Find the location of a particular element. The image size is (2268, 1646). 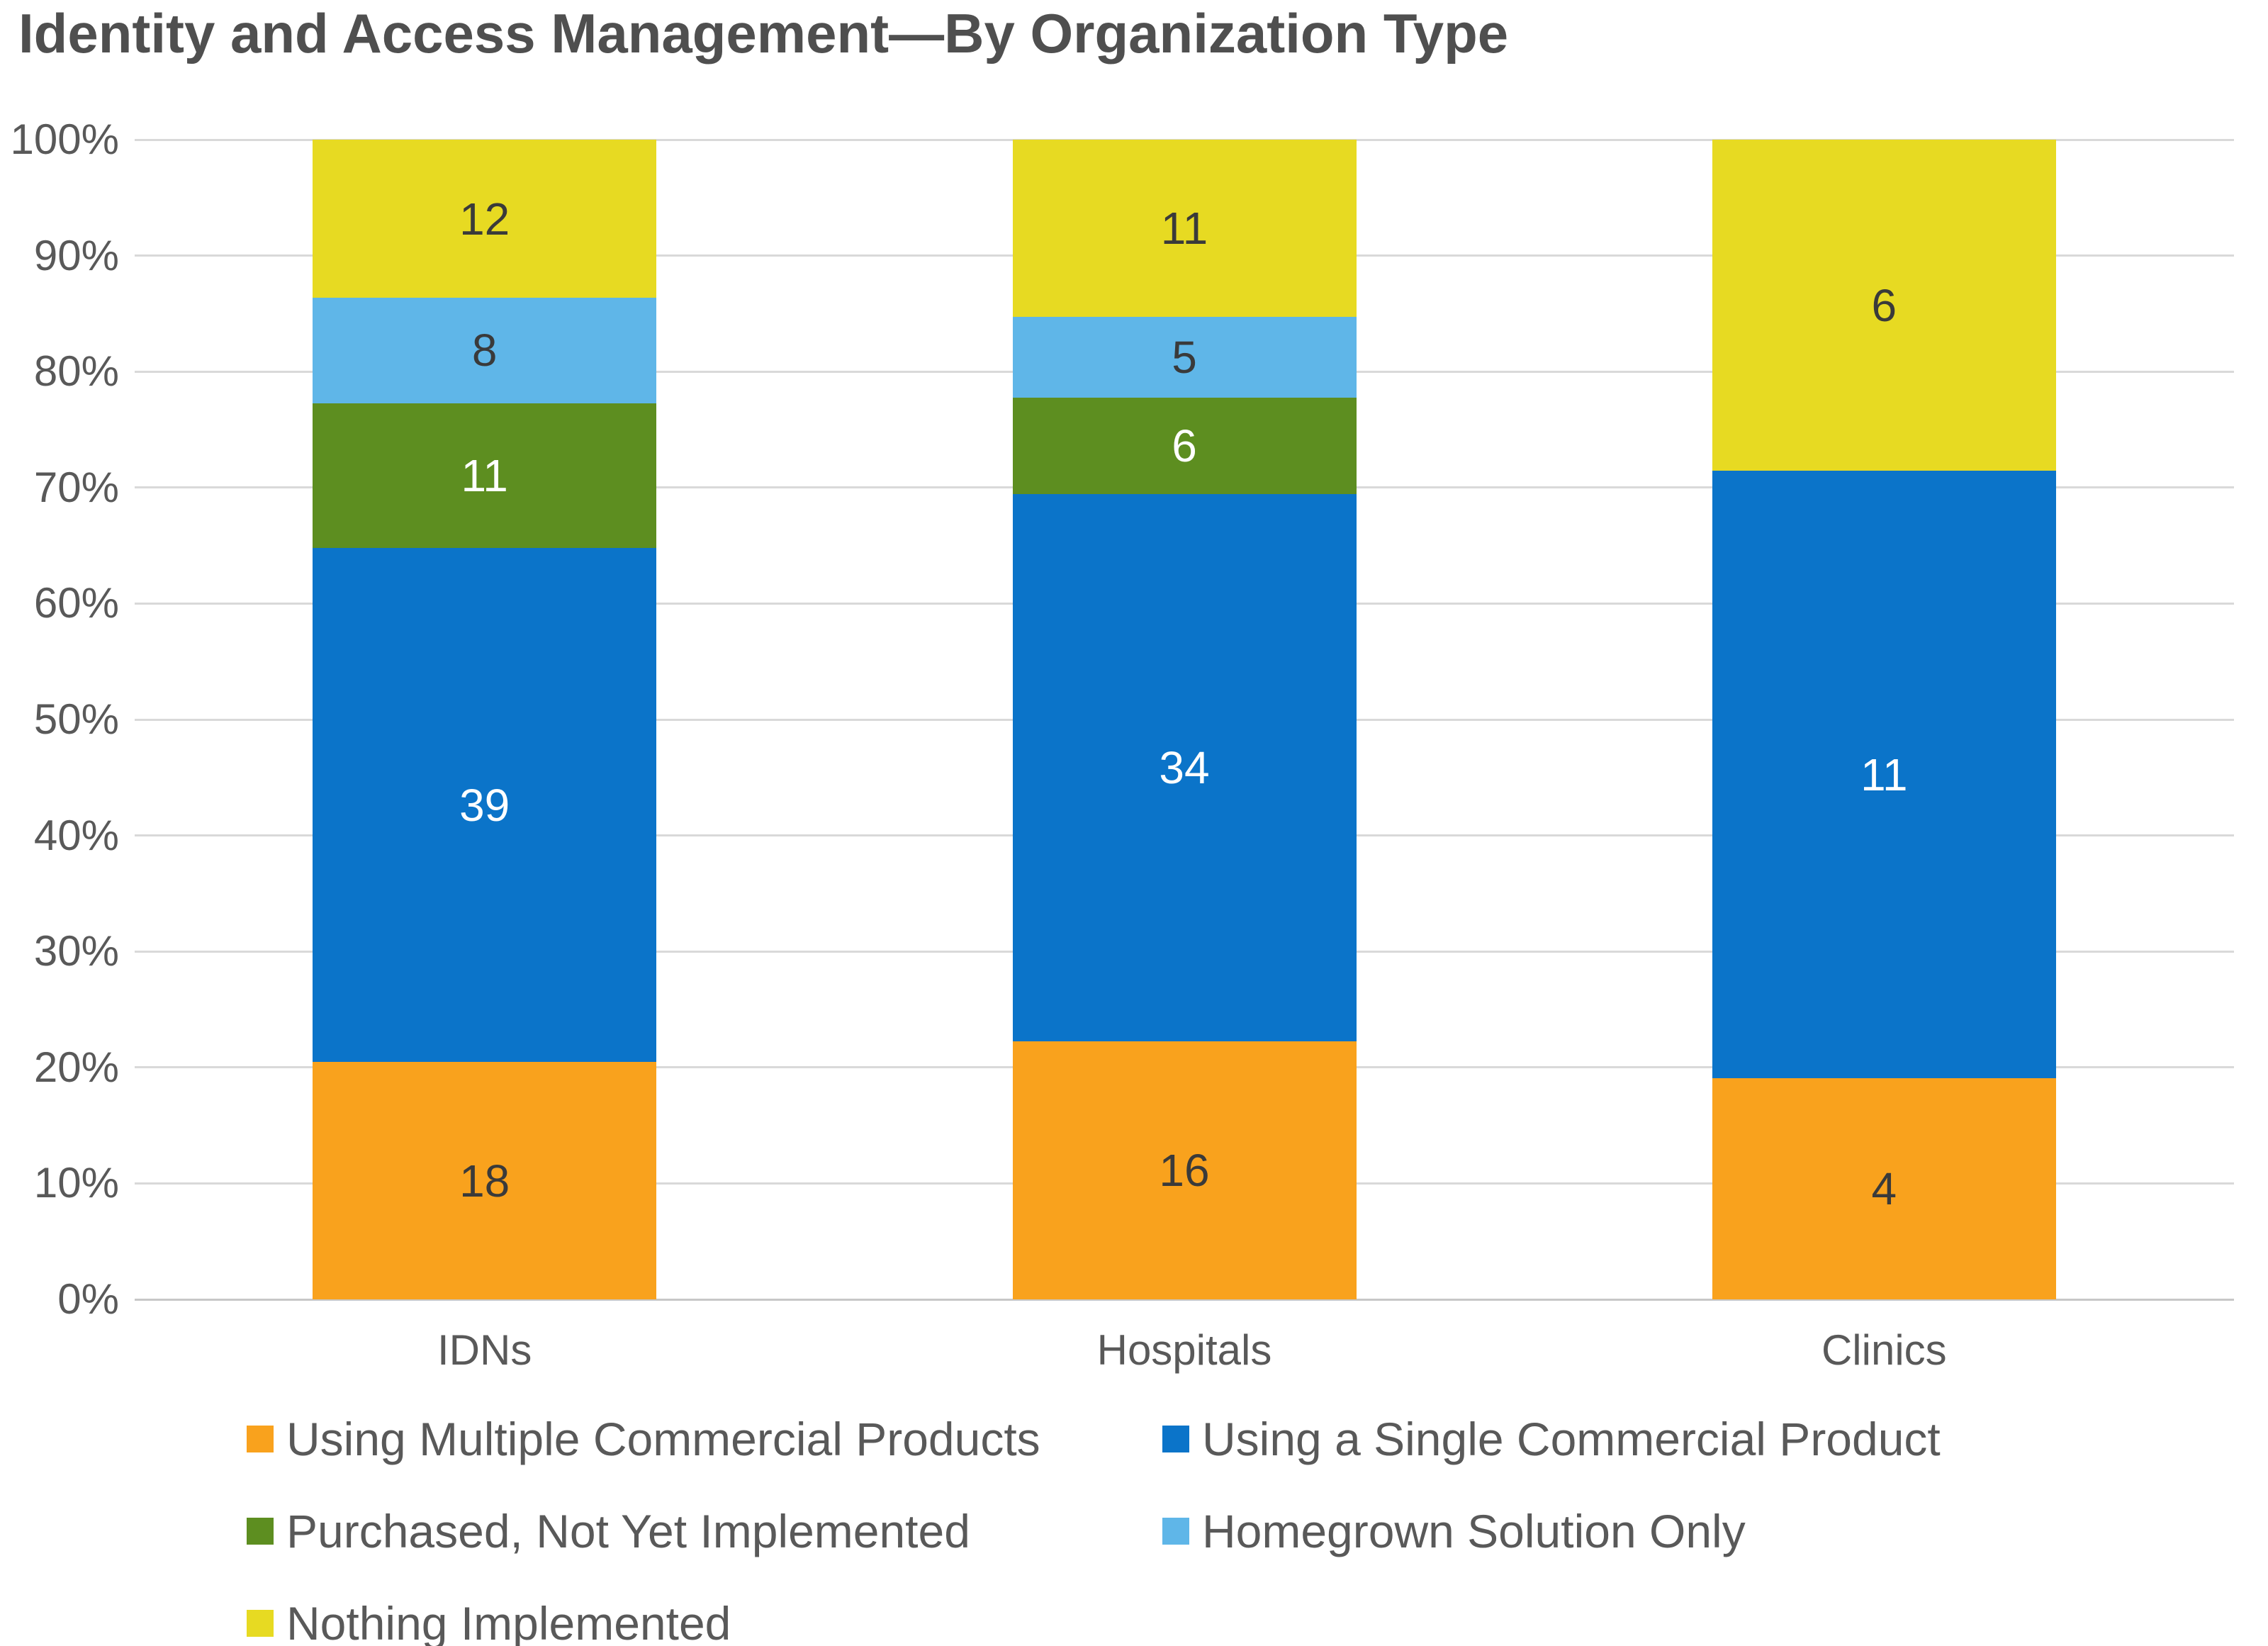

y-tick-label: 10% is located at coordinates (76, 1183).